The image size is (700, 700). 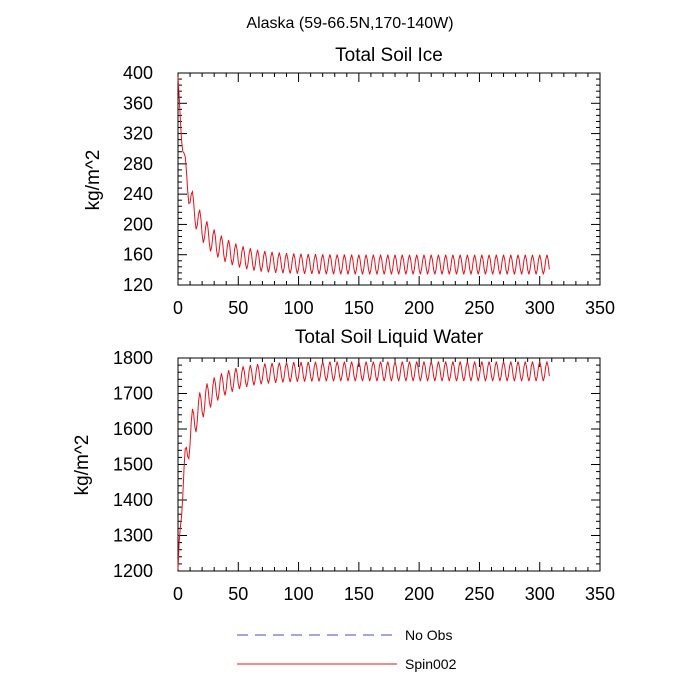 What do you see at coordinates (347, 649) in the screenshot?
I see `legend: No Obs Spin002` at bounding box center [347, 649].